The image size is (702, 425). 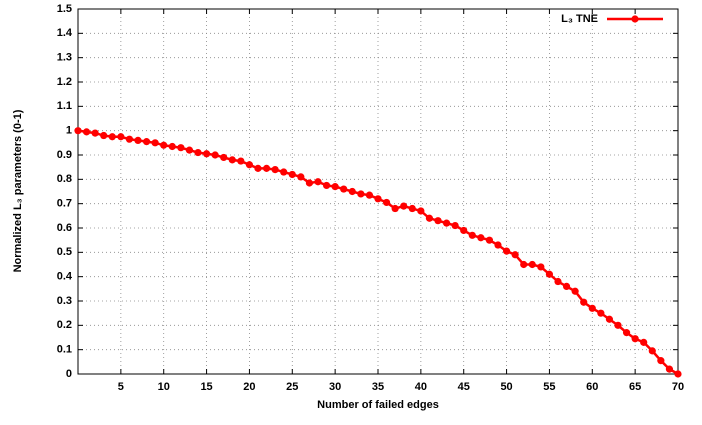 What do you see at coordinates (65, 33) in the screenshot?
I see `y-tick-label: 1.4` at bounding box center [65, 33].